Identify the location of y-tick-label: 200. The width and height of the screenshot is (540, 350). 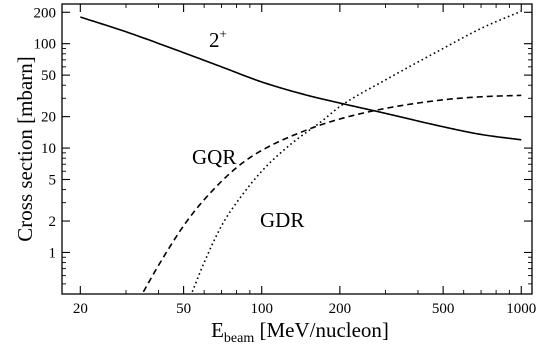
(45, 13).